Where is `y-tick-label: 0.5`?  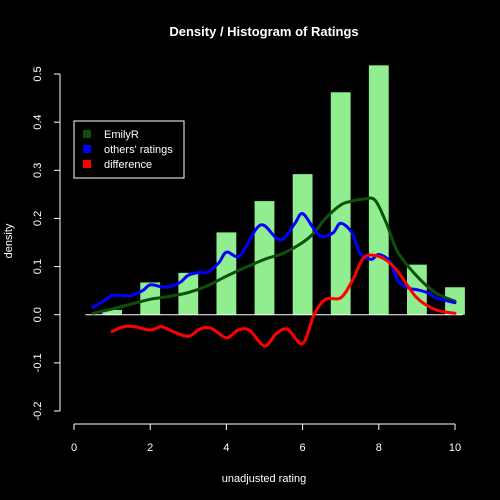 y-tick-label: 0.5 is located at coordinates (38, 73).